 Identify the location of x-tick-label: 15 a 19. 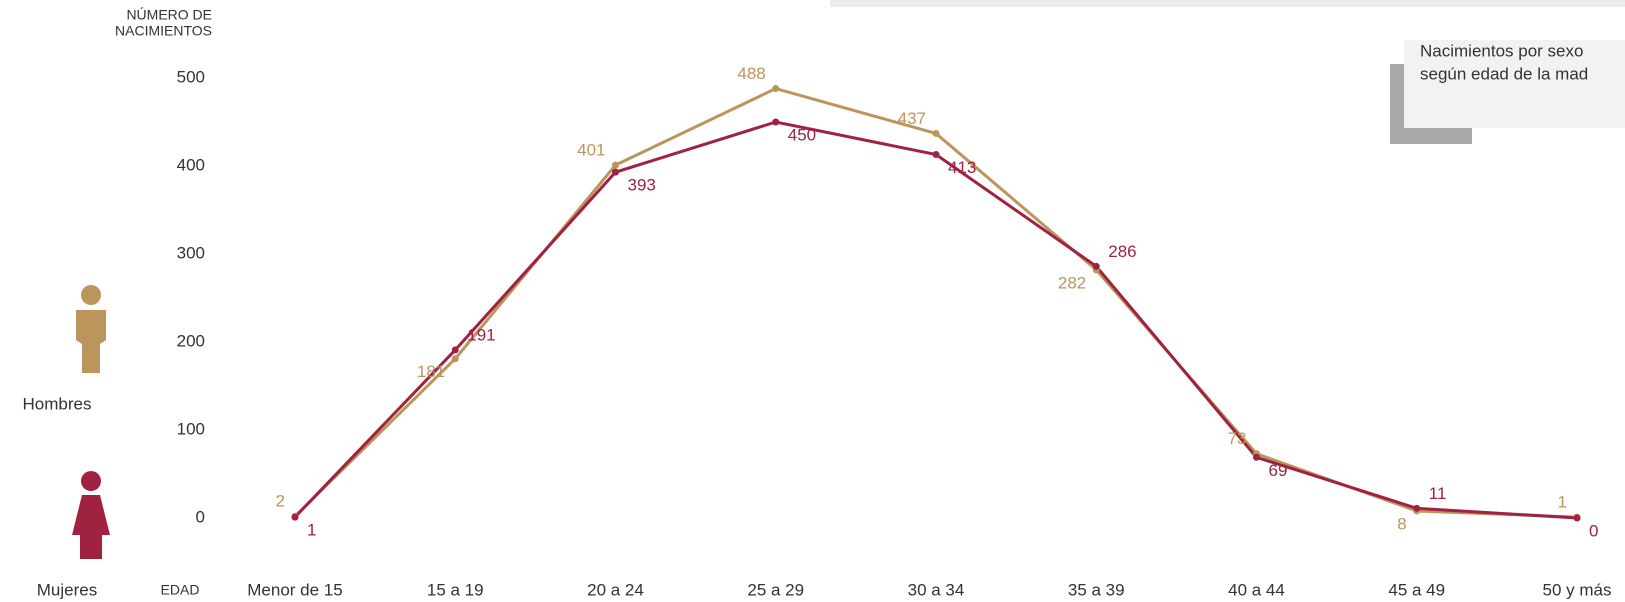
(455, 589).